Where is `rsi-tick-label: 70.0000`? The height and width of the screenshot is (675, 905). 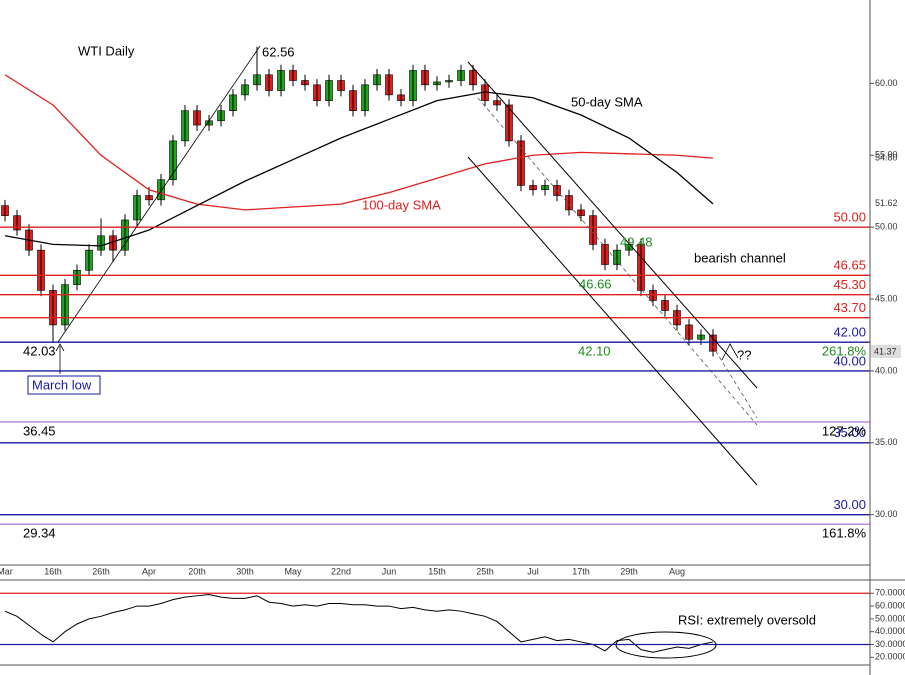
rsi-tick-label: 70.0000 is located at coordinates (890, 593).